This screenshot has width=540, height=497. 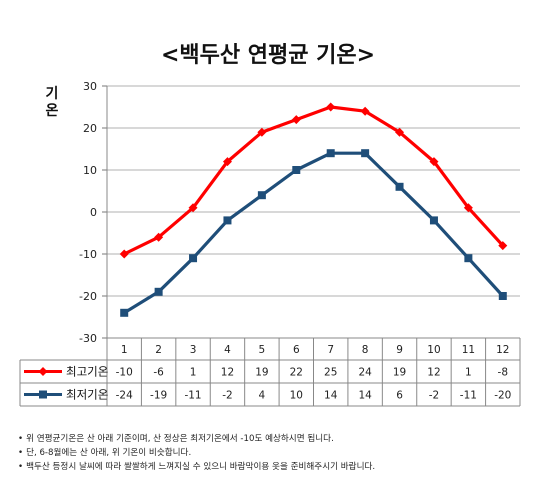 What do you see at coordinates (365, 373) in the screenshot?
I see `table-cell: 24` at bounding box center [365, 373].